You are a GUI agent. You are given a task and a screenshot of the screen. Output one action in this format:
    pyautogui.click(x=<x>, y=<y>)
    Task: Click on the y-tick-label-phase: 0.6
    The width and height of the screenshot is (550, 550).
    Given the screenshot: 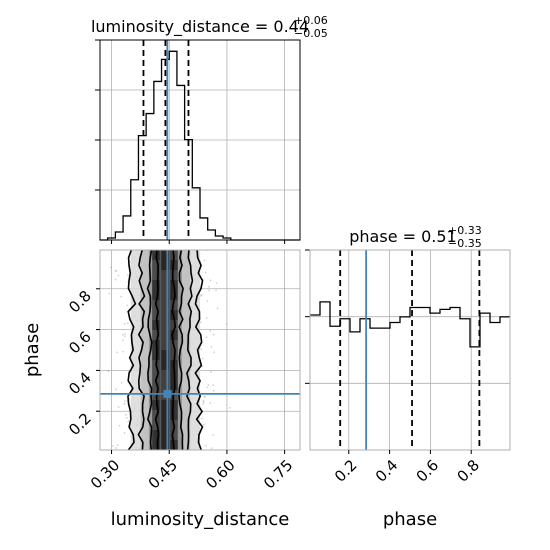 What is the action you would take?
    pyautogui.click(x=80, y=343)
    